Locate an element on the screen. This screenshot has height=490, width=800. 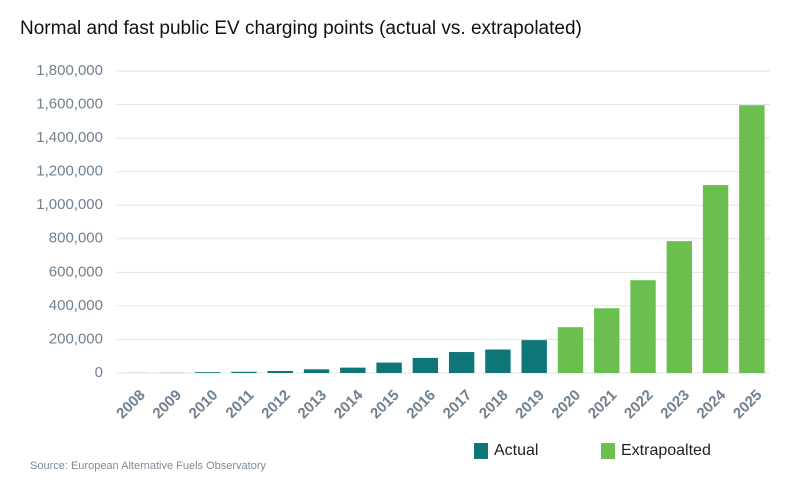
x-tick-label: 2024 is located at coordinates (712, 404).